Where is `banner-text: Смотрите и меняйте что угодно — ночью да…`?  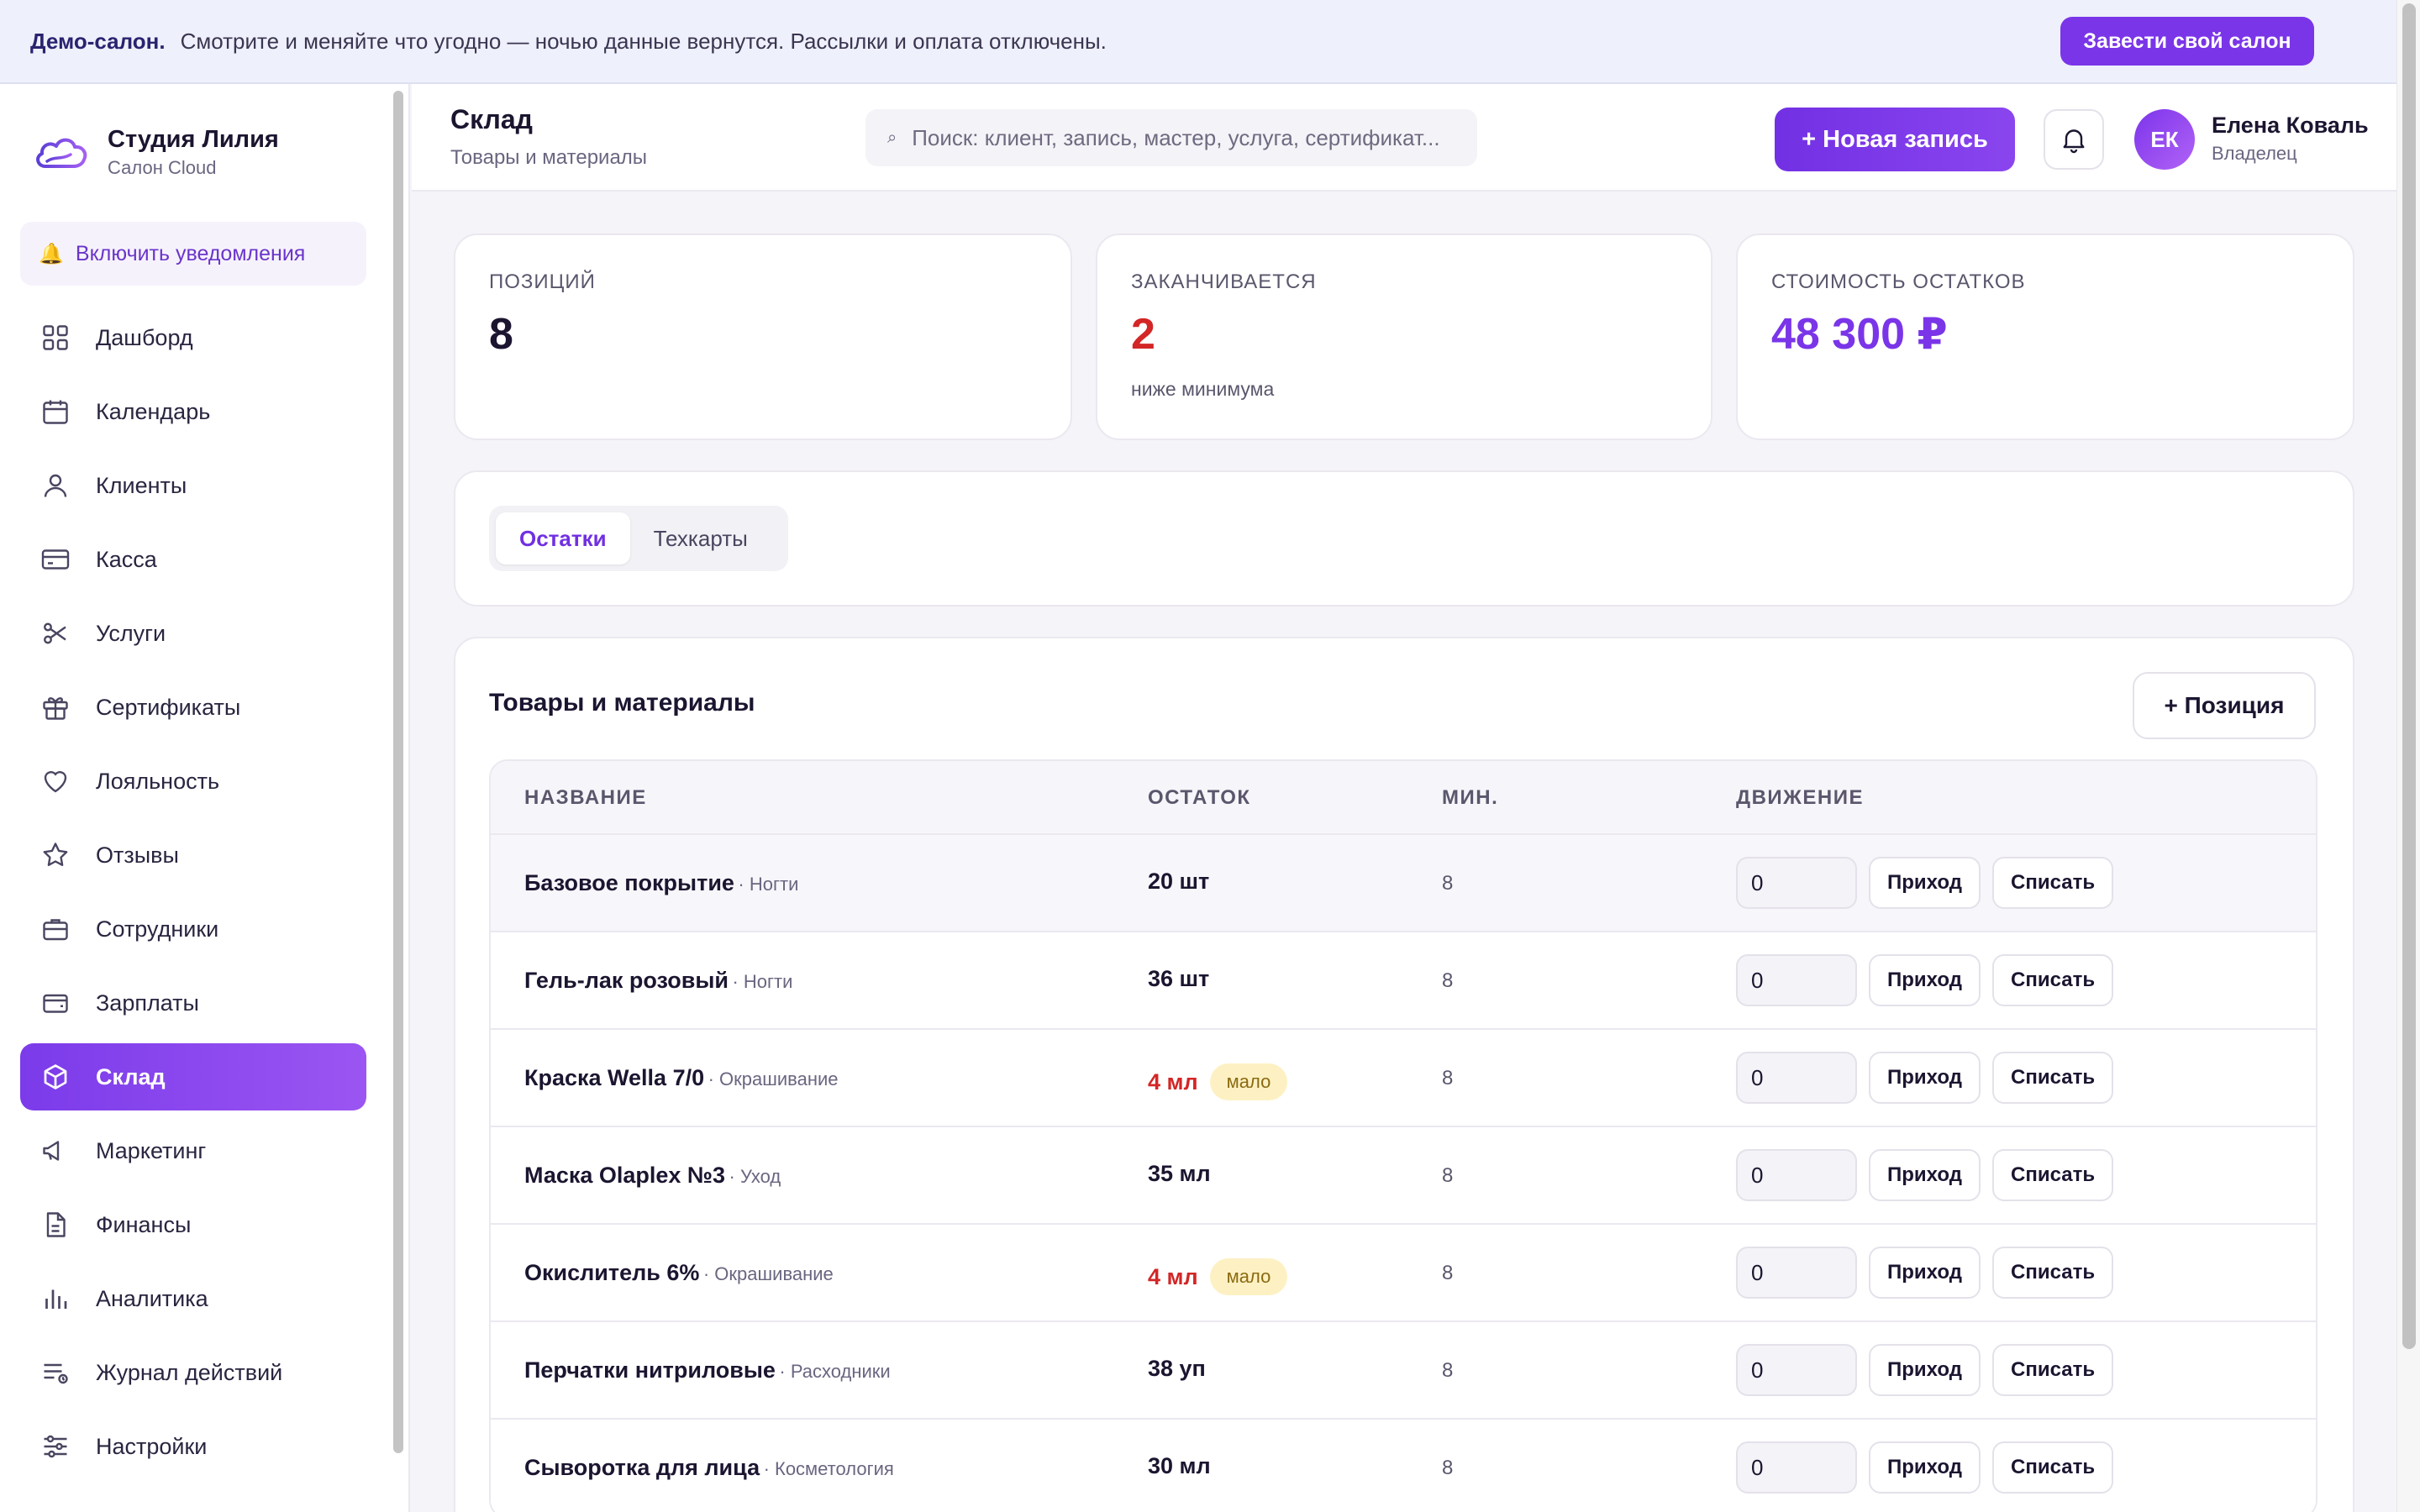 banner-text: Смотрите и меняйте что угодно — ночью да… is located at coordinates (643, 41).